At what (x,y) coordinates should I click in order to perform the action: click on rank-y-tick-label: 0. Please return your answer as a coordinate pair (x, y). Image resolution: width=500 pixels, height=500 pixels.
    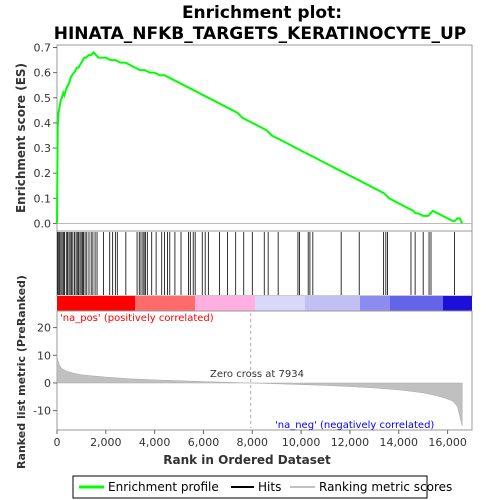
    Looking at the image, I should click on (47, 383).